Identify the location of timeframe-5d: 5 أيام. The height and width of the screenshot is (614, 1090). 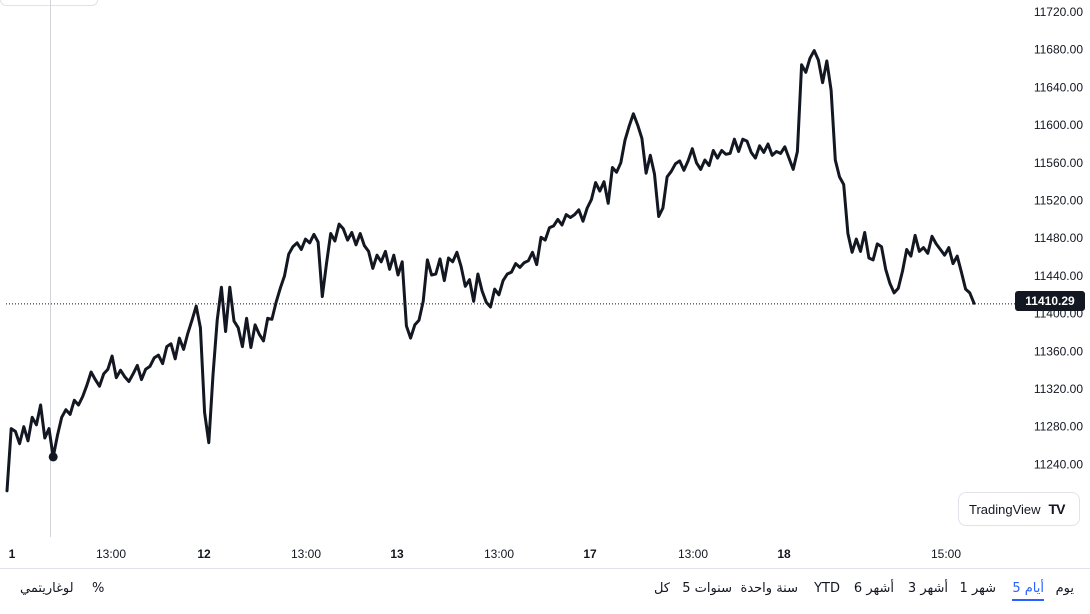
(1028, 591).